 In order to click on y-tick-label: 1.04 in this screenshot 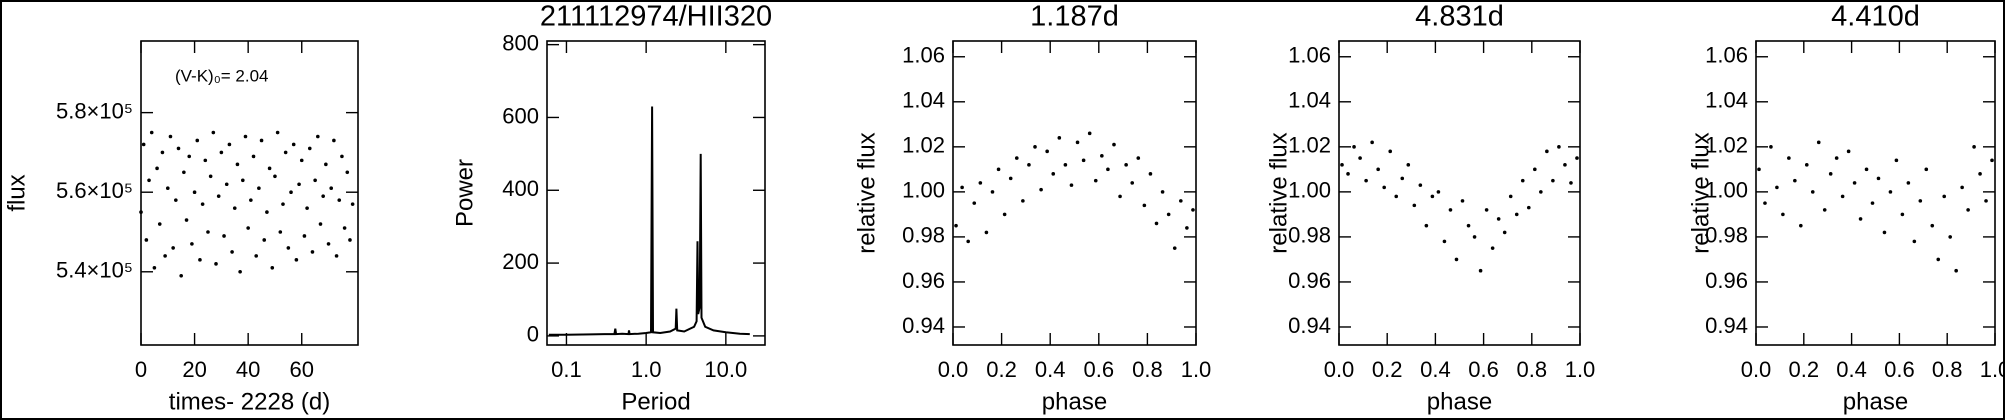, I will do `click(1309, 100)`.